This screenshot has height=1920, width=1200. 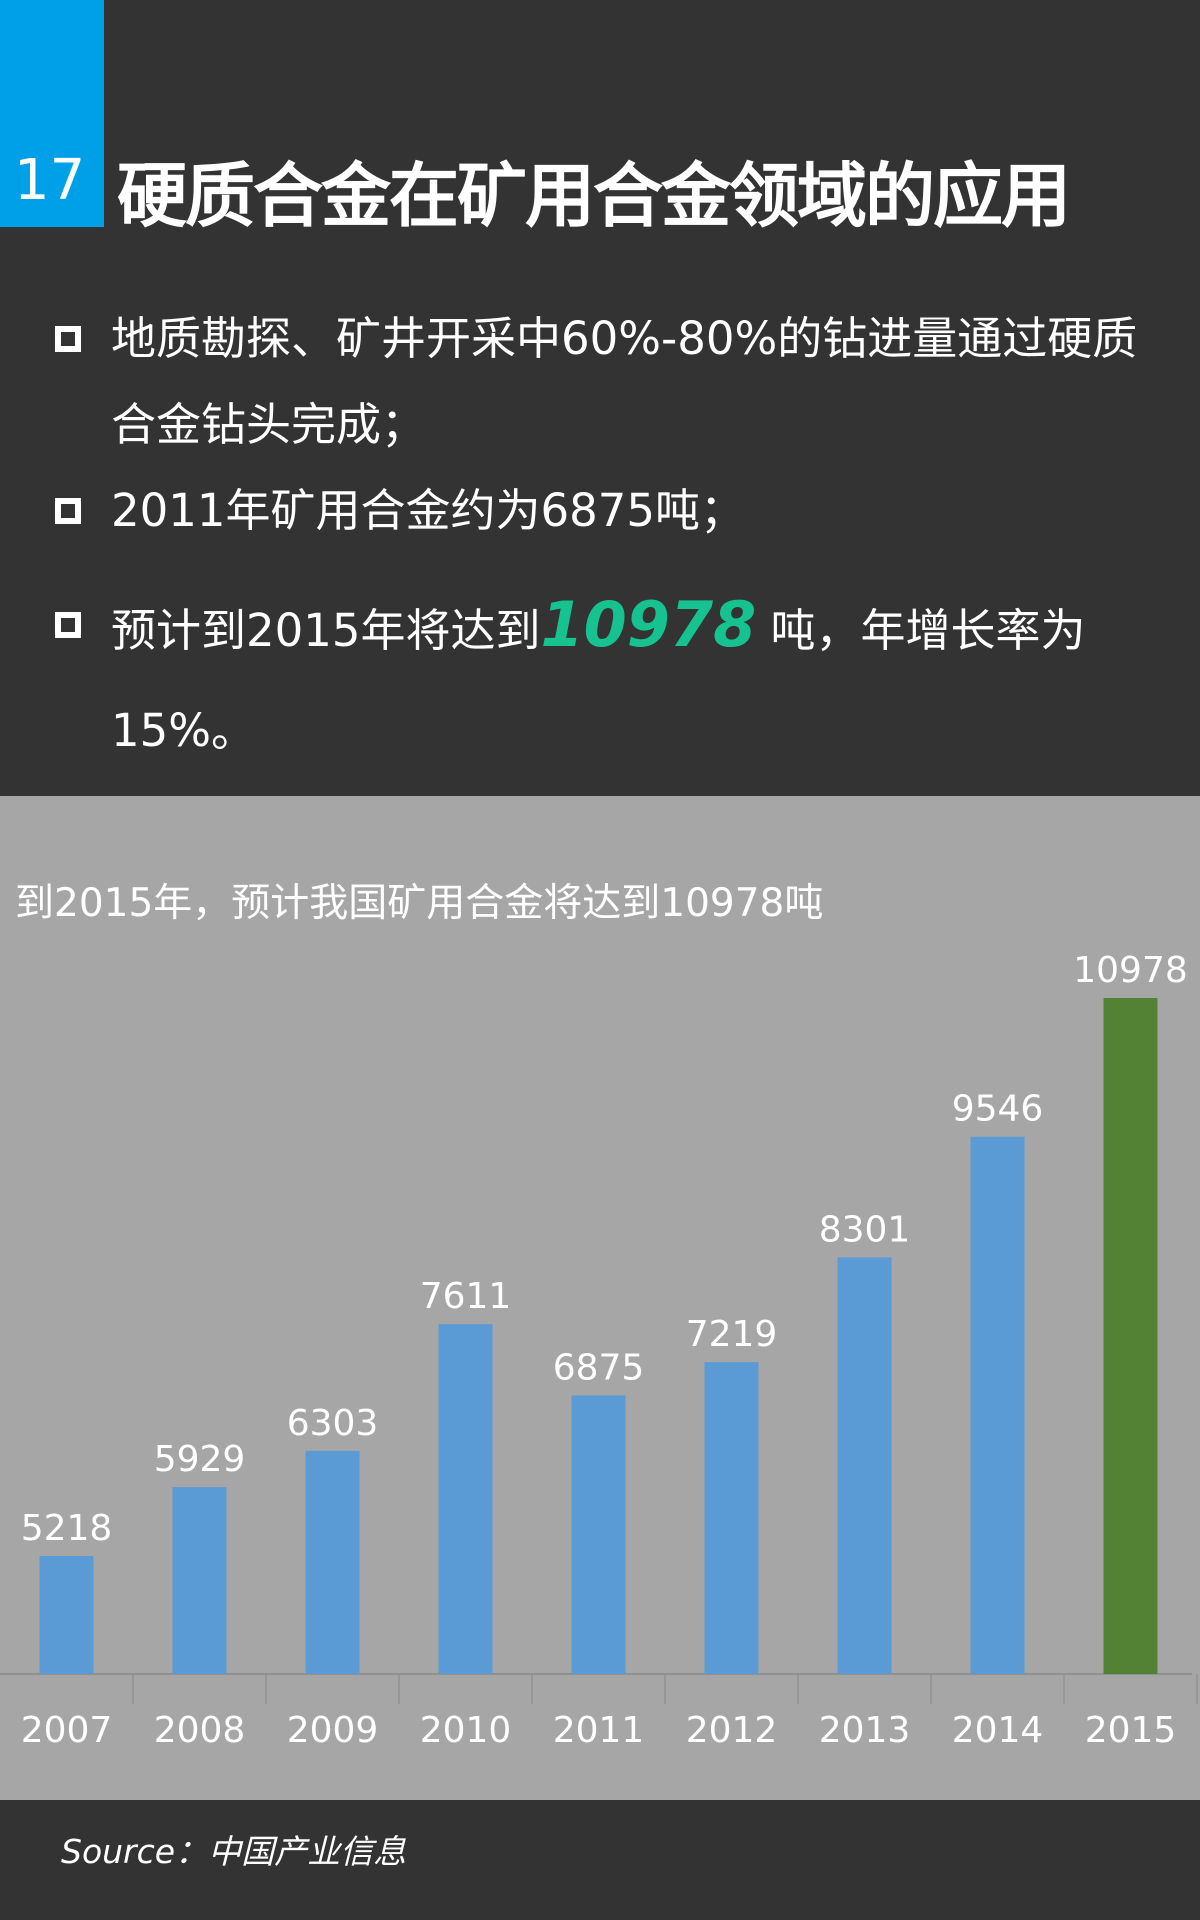 What do you see at coordinates (624, 381) in the screenshot?
I see `bullet-text: 地质勘探、矿井开采中60%-80%的钻进量通过硬质合金钻头完成；` at bounding box center [624, 381].